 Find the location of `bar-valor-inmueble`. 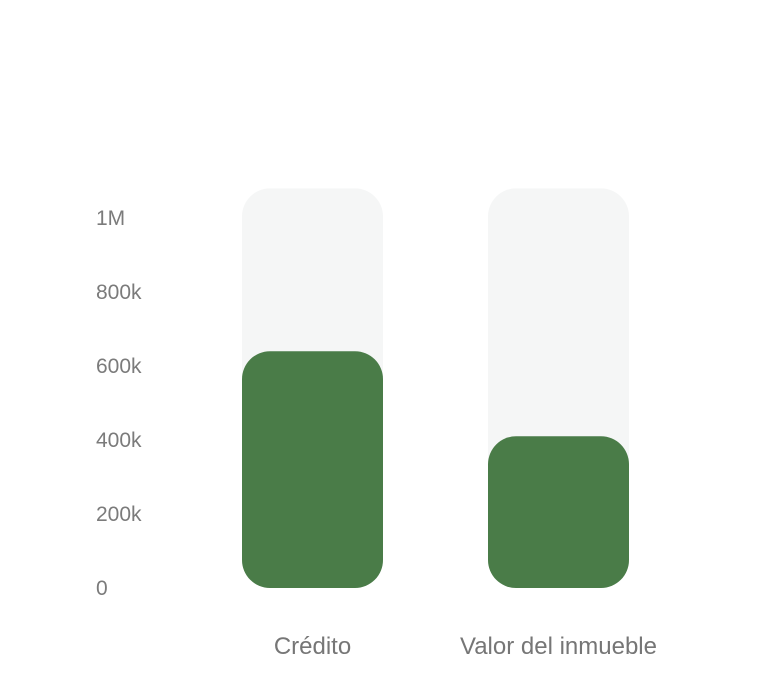

bar-valor-inmueble is located at coordinates (558, 512).